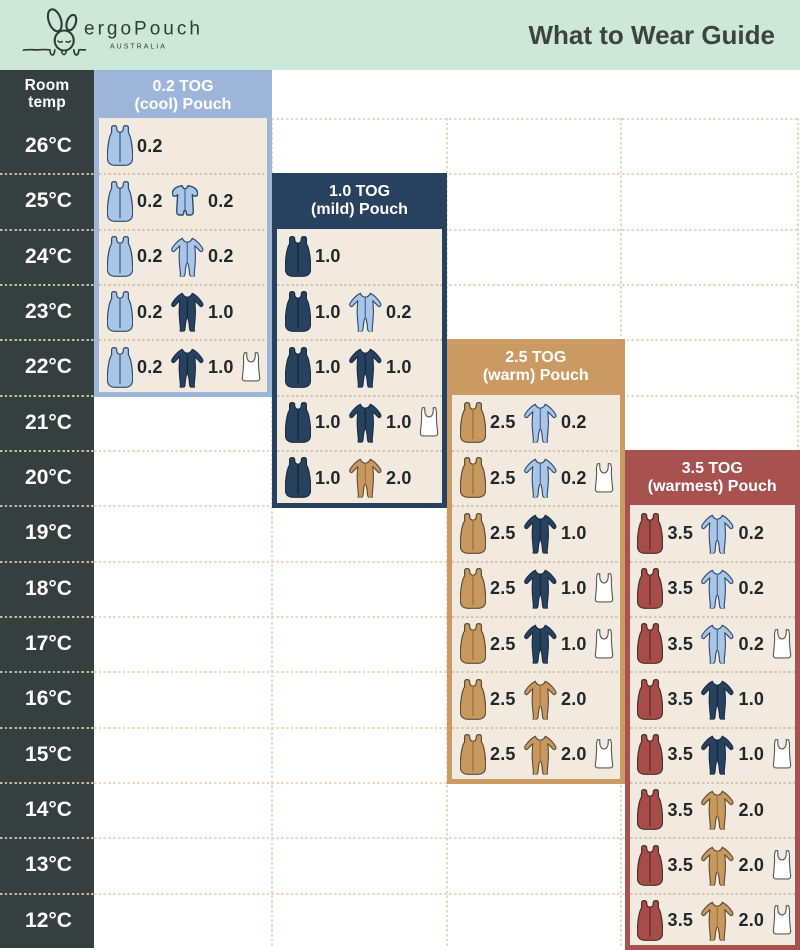 This screenshot has width=800, height=950. Describe the element at coordinates (138, 46) in the screenshot. I see `svg-text: AUSTRALIA` at that location.